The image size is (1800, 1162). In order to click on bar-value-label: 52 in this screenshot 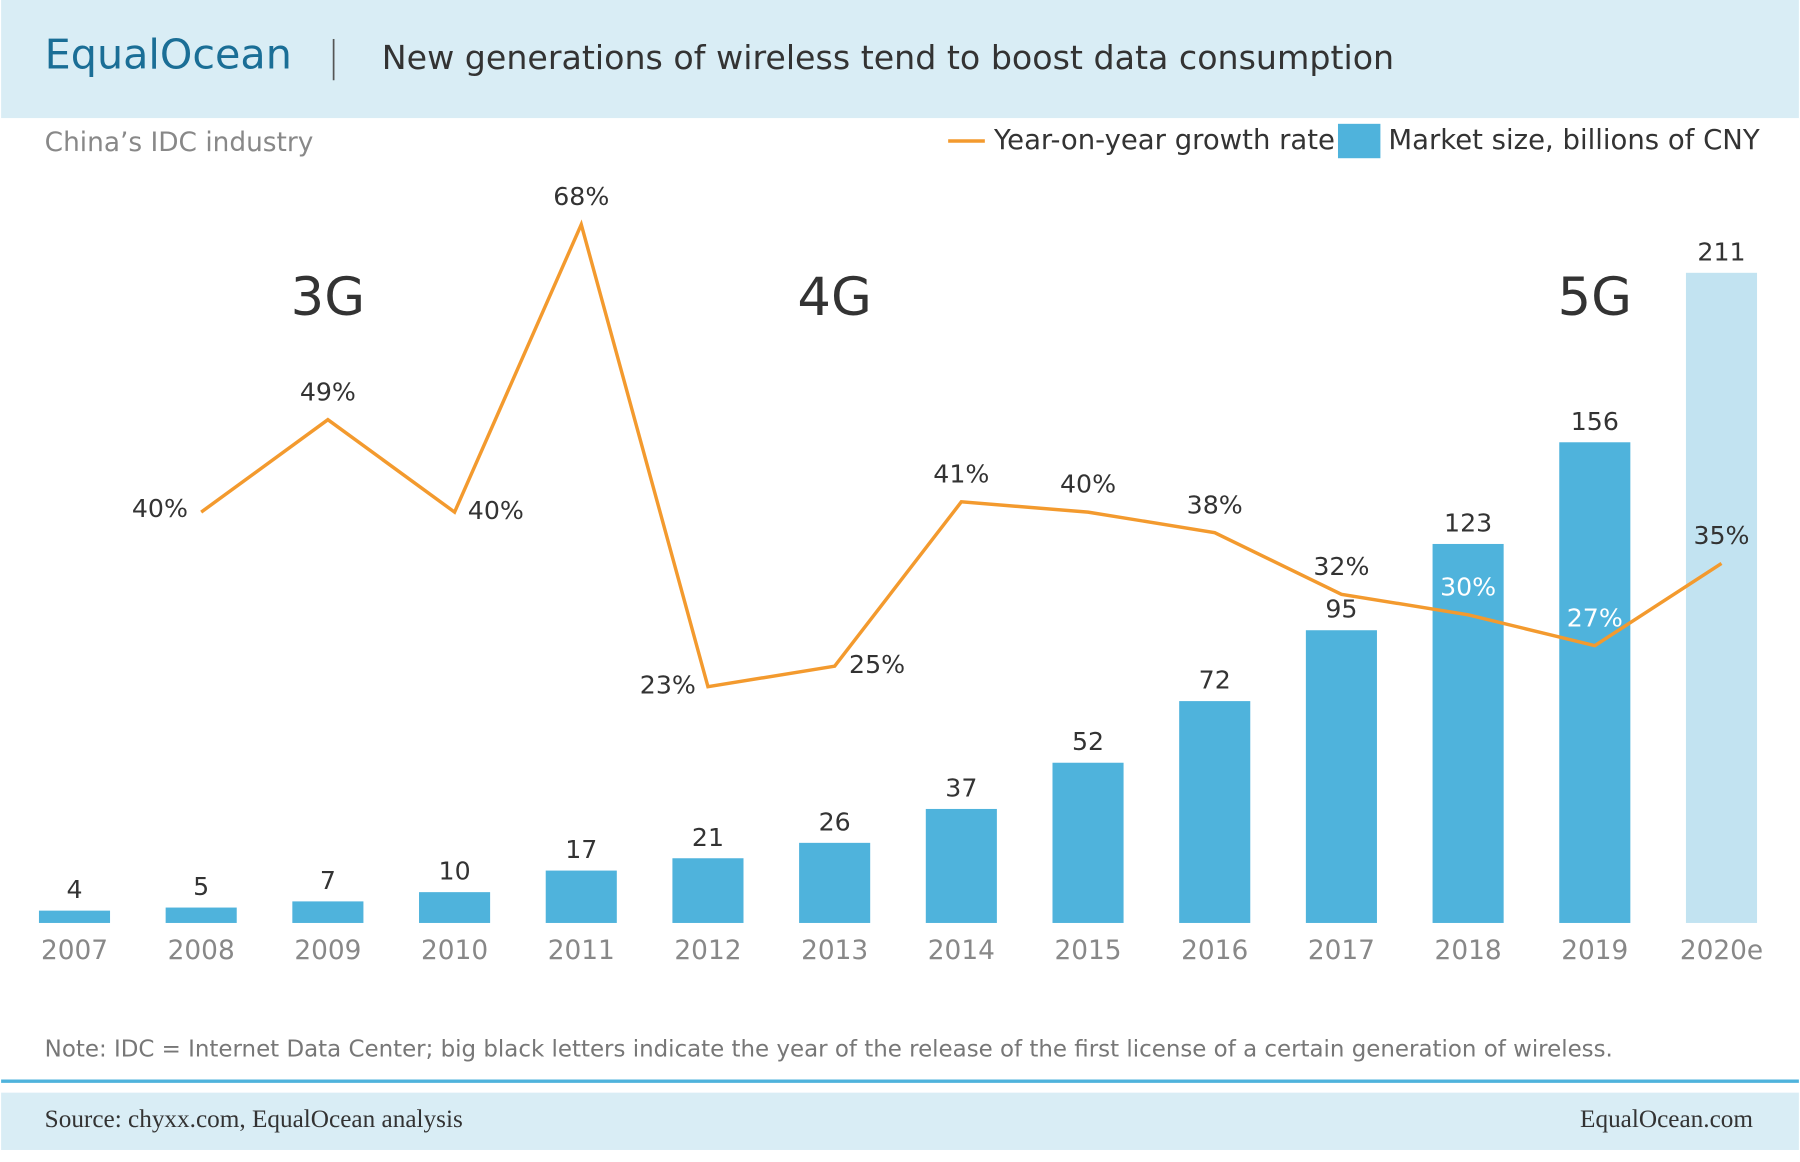, I will do `click(1088, 741)`.